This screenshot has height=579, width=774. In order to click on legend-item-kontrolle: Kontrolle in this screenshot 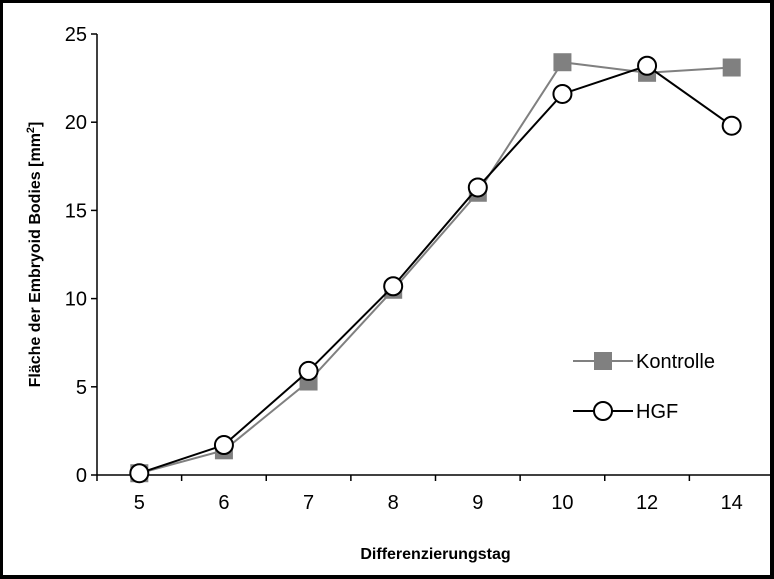, I will do `click(644, 362)`.